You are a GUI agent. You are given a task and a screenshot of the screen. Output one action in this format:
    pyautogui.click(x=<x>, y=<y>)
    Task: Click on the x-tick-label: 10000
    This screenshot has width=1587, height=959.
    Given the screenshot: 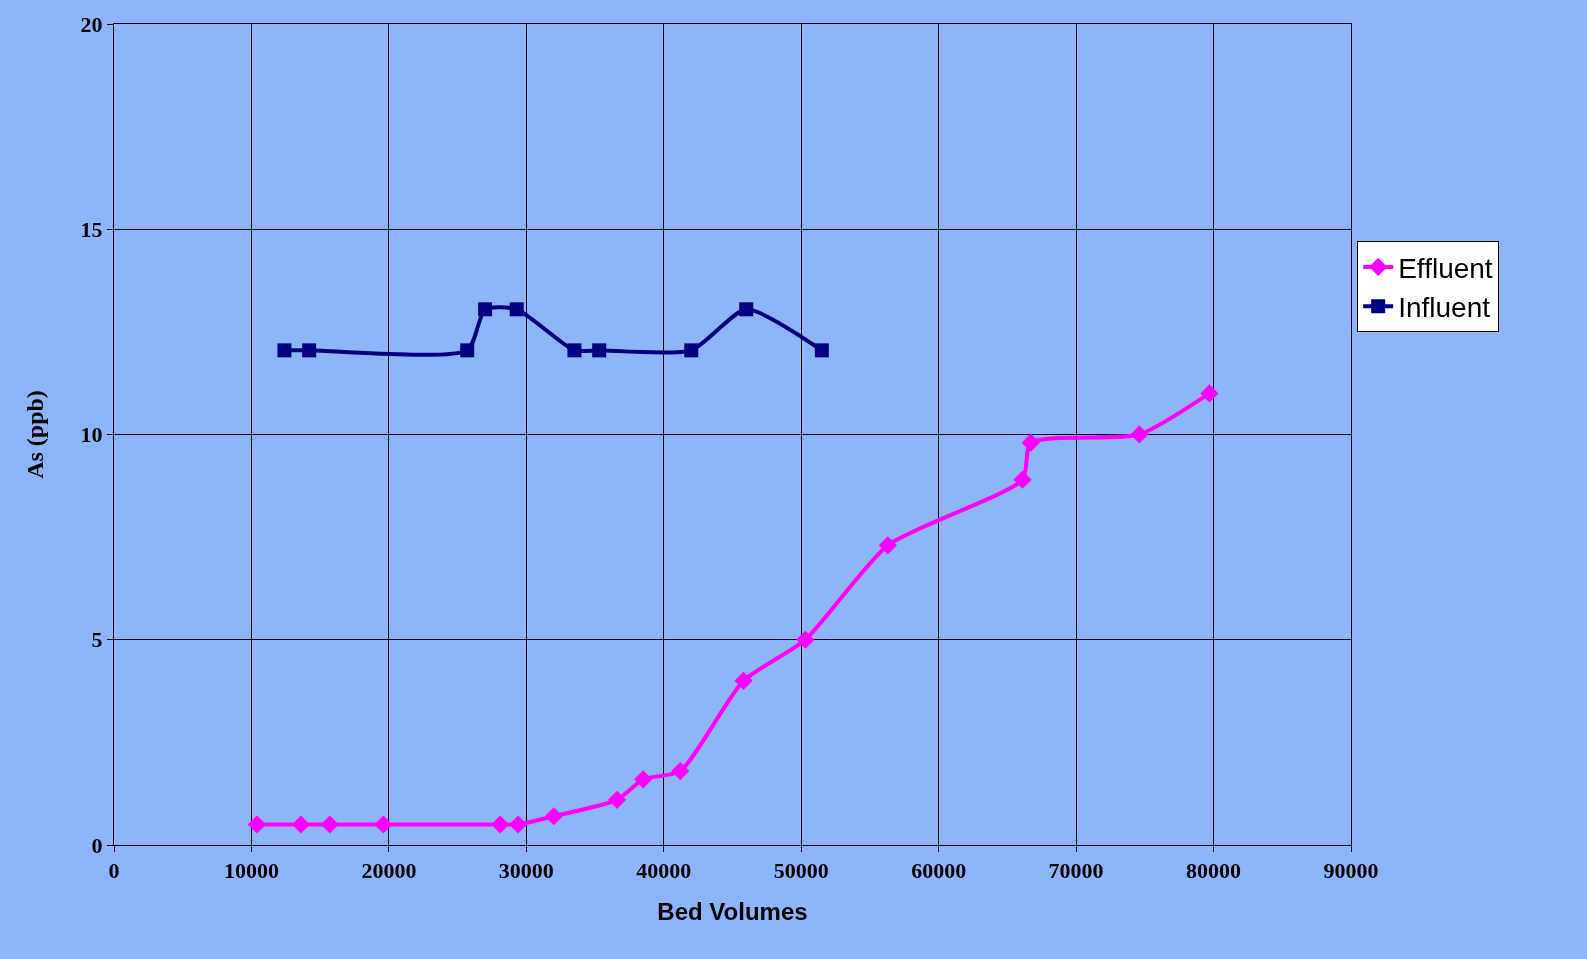 What is the action you would take?
    pyautogui.click(x=251, y=871)
    